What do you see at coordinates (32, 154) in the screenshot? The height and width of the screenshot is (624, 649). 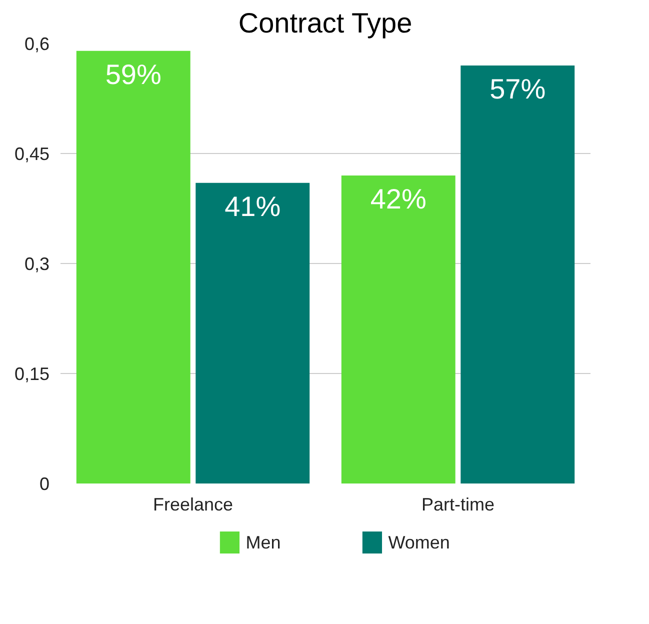 I see `y-tick-label: 0,45` at bounding box center [32, 154].